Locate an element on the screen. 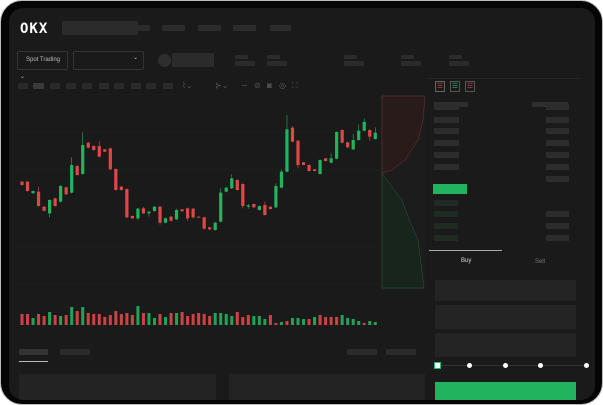  total-input is located at coordinates (505, 345).